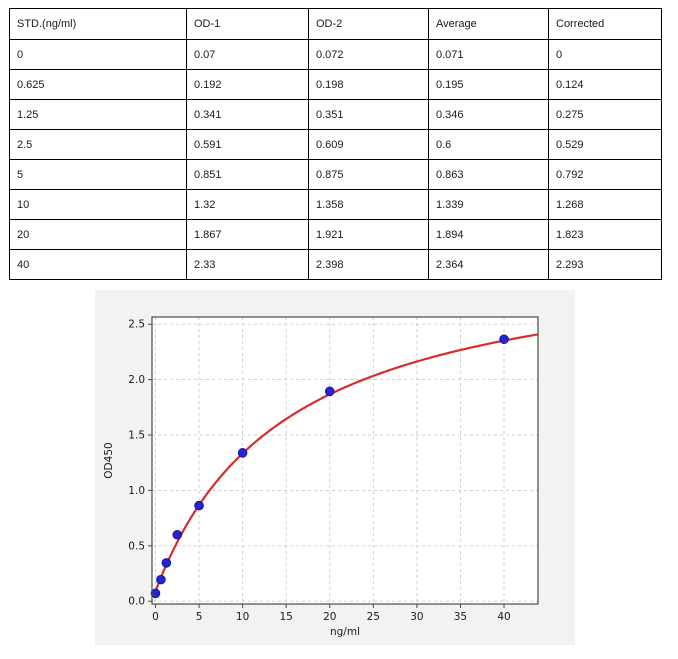  Describe the element at coordinates (488, 144) in the screenshot. I see `table-cell: 0.6` at that location.